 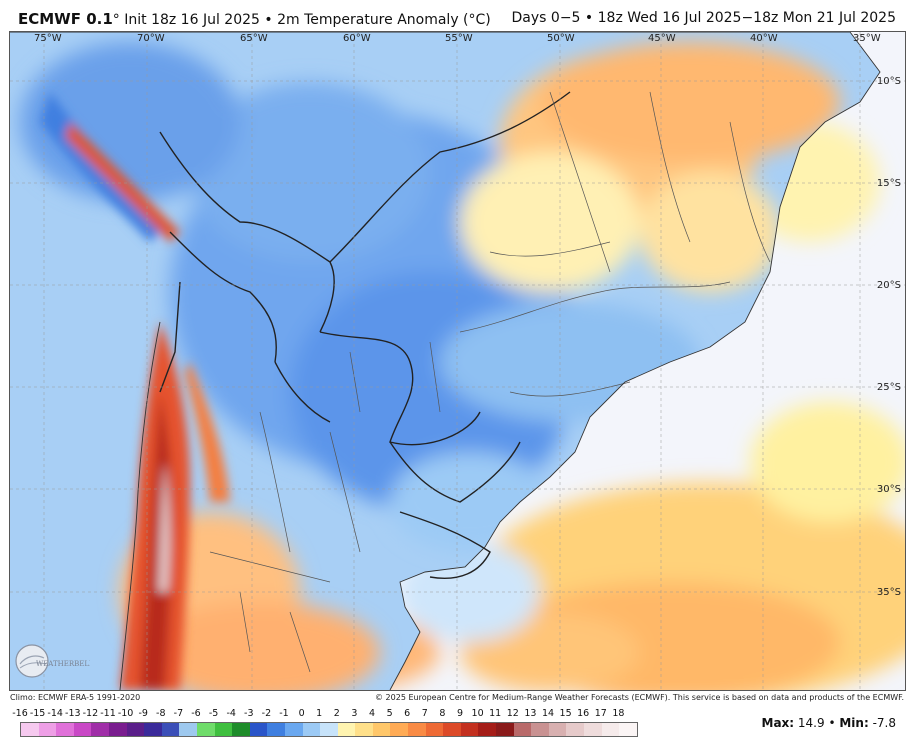 What do you see at coordinates (459, 38) in the screenshot?
I see `lon-label-55w: 55°W` at bounding box center [459, 38].